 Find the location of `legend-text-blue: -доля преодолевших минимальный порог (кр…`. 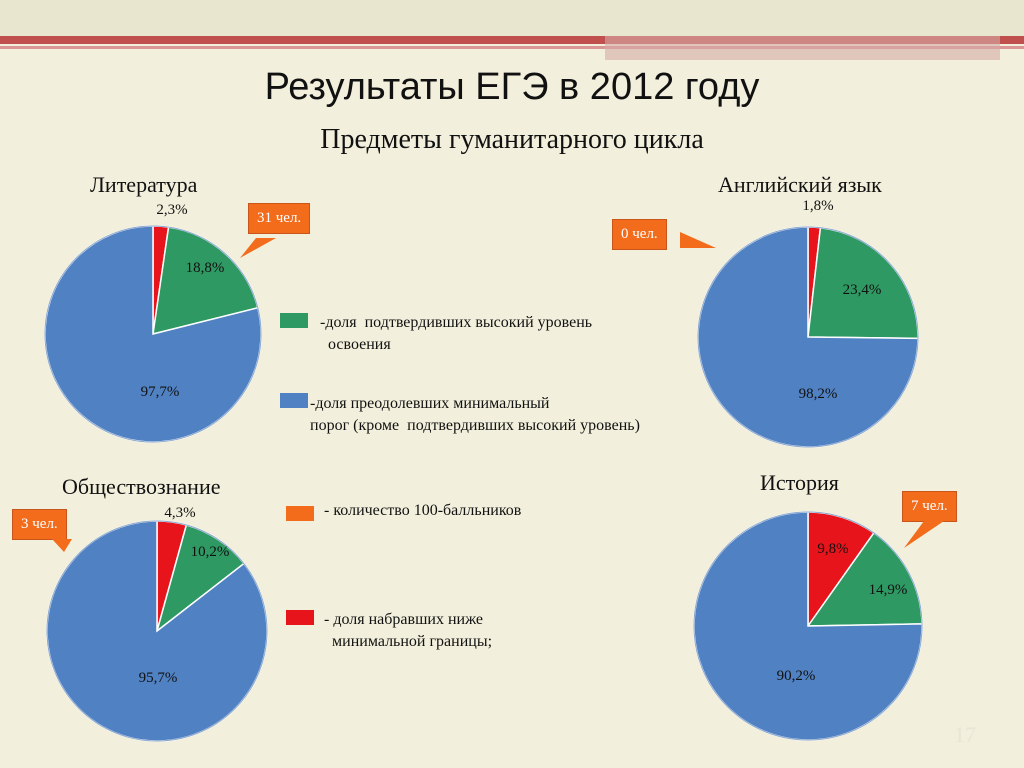

legend-text-blue: -доля преодолевших минимальный порог (кр… is located at coordinates (475, 414).